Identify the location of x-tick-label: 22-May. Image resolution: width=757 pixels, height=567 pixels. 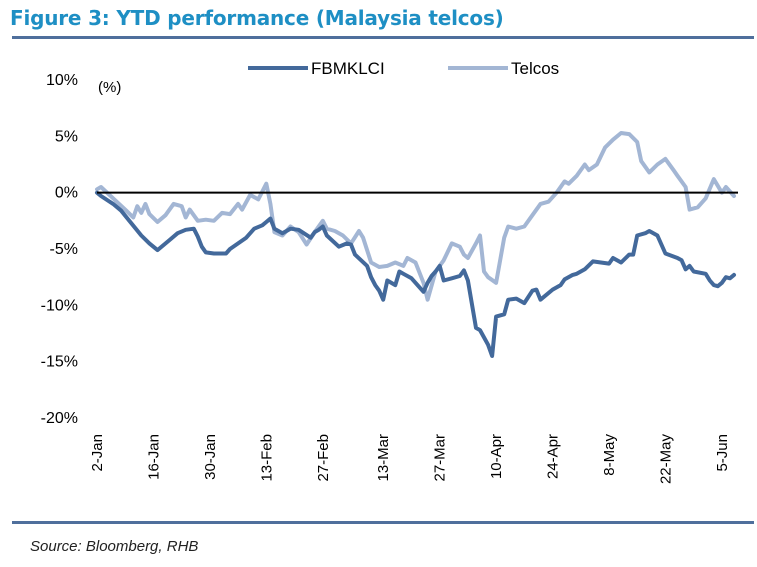
(665, 459).